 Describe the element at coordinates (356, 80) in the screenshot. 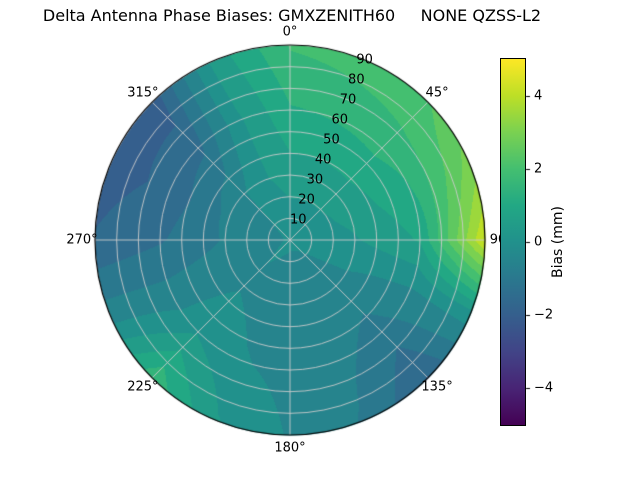

I see `radial-tick-label: 80` at that location.